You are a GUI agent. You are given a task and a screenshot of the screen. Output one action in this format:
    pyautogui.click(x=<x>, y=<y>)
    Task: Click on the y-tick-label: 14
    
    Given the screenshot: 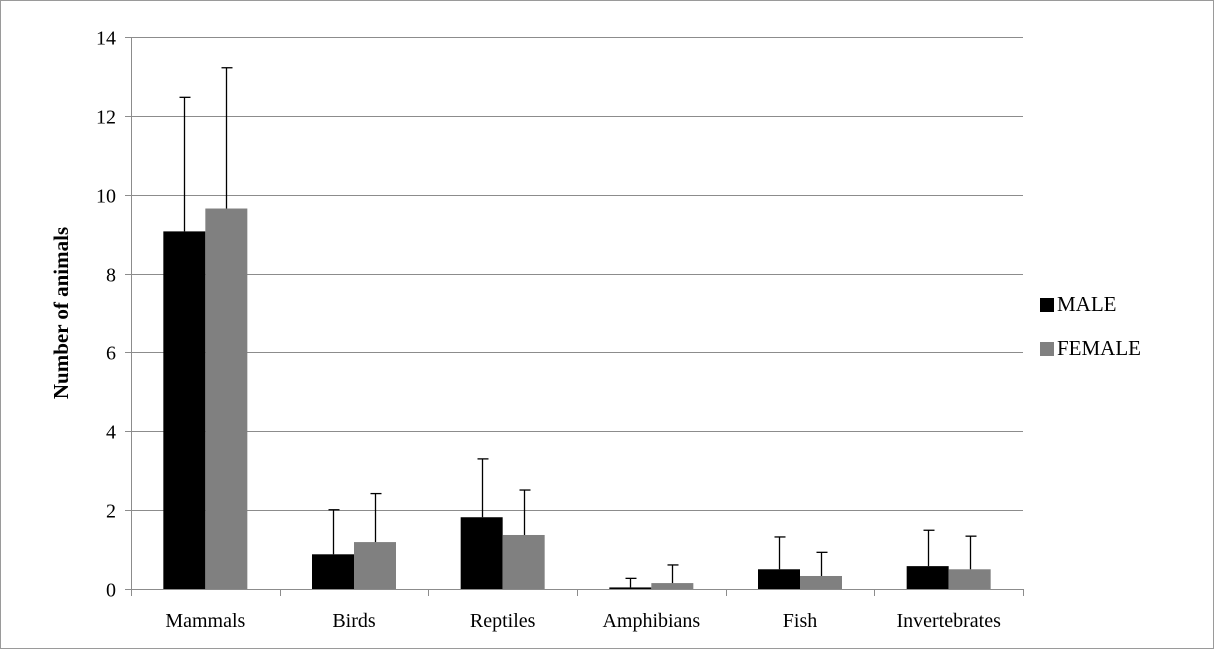 What is the action you would take?
    pyautogui.click(x=106, y=39)
    